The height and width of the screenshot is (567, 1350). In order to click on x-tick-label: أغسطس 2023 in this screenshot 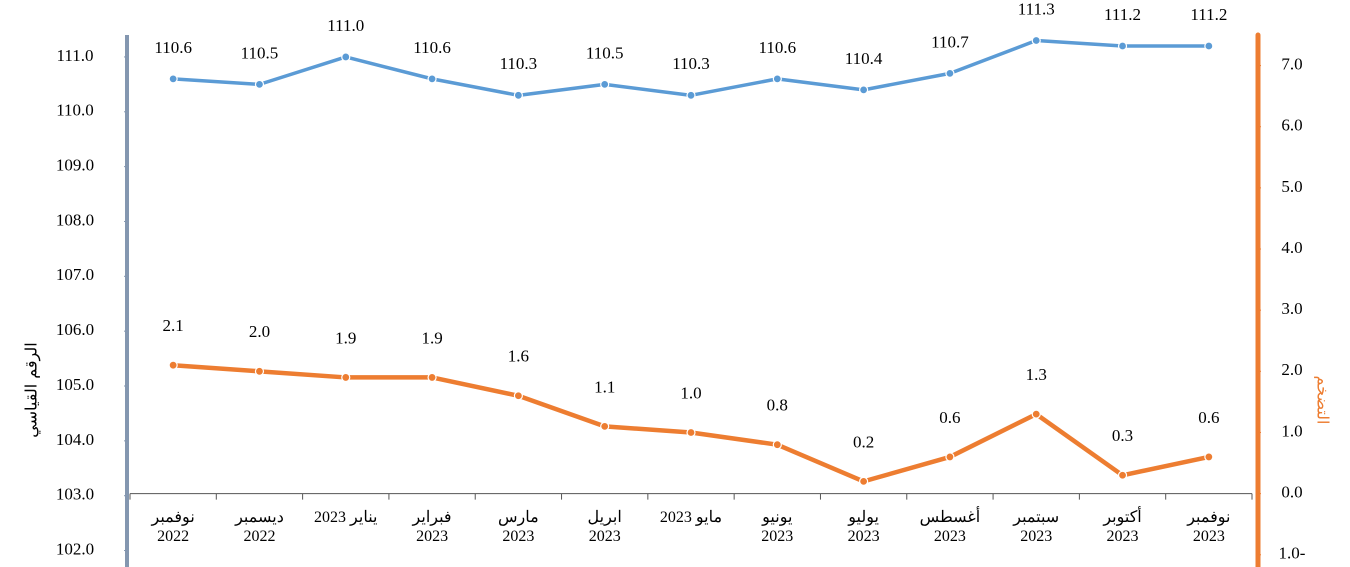, I will do `click(950, 527)`.